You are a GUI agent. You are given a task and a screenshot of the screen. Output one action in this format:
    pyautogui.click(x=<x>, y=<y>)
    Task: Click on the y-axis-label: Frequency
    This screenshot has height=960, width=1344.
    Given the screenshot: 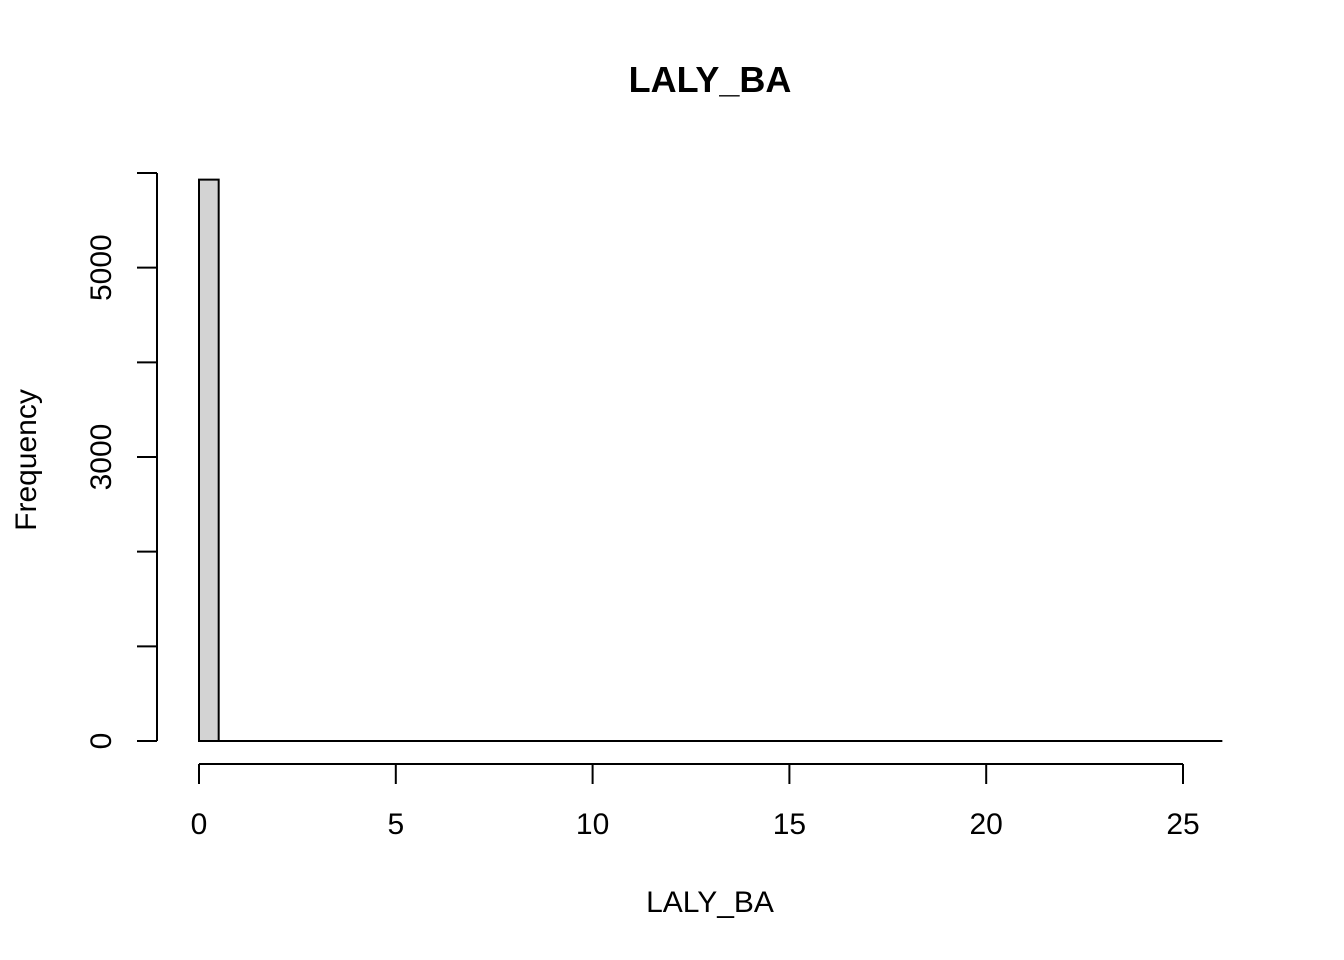 What is the action you would take?
    pyautogui.click(x=26, y=460)
    